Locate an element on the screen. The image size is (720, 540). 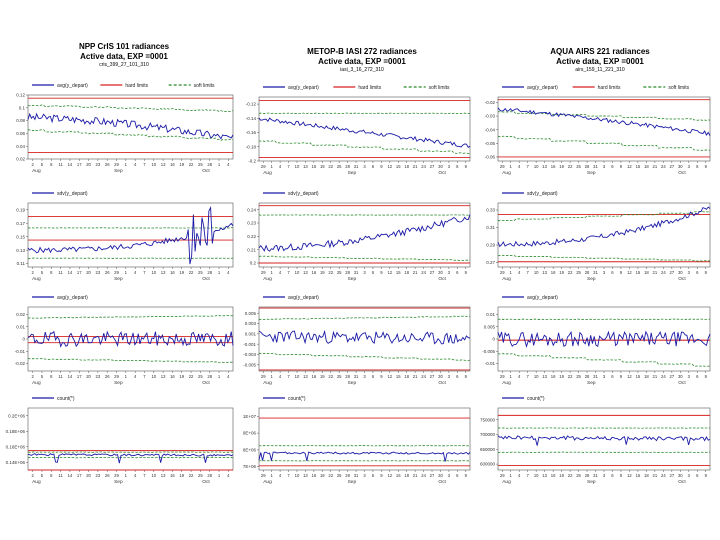
soft-limit-lower is located at coordinates (604, 143).